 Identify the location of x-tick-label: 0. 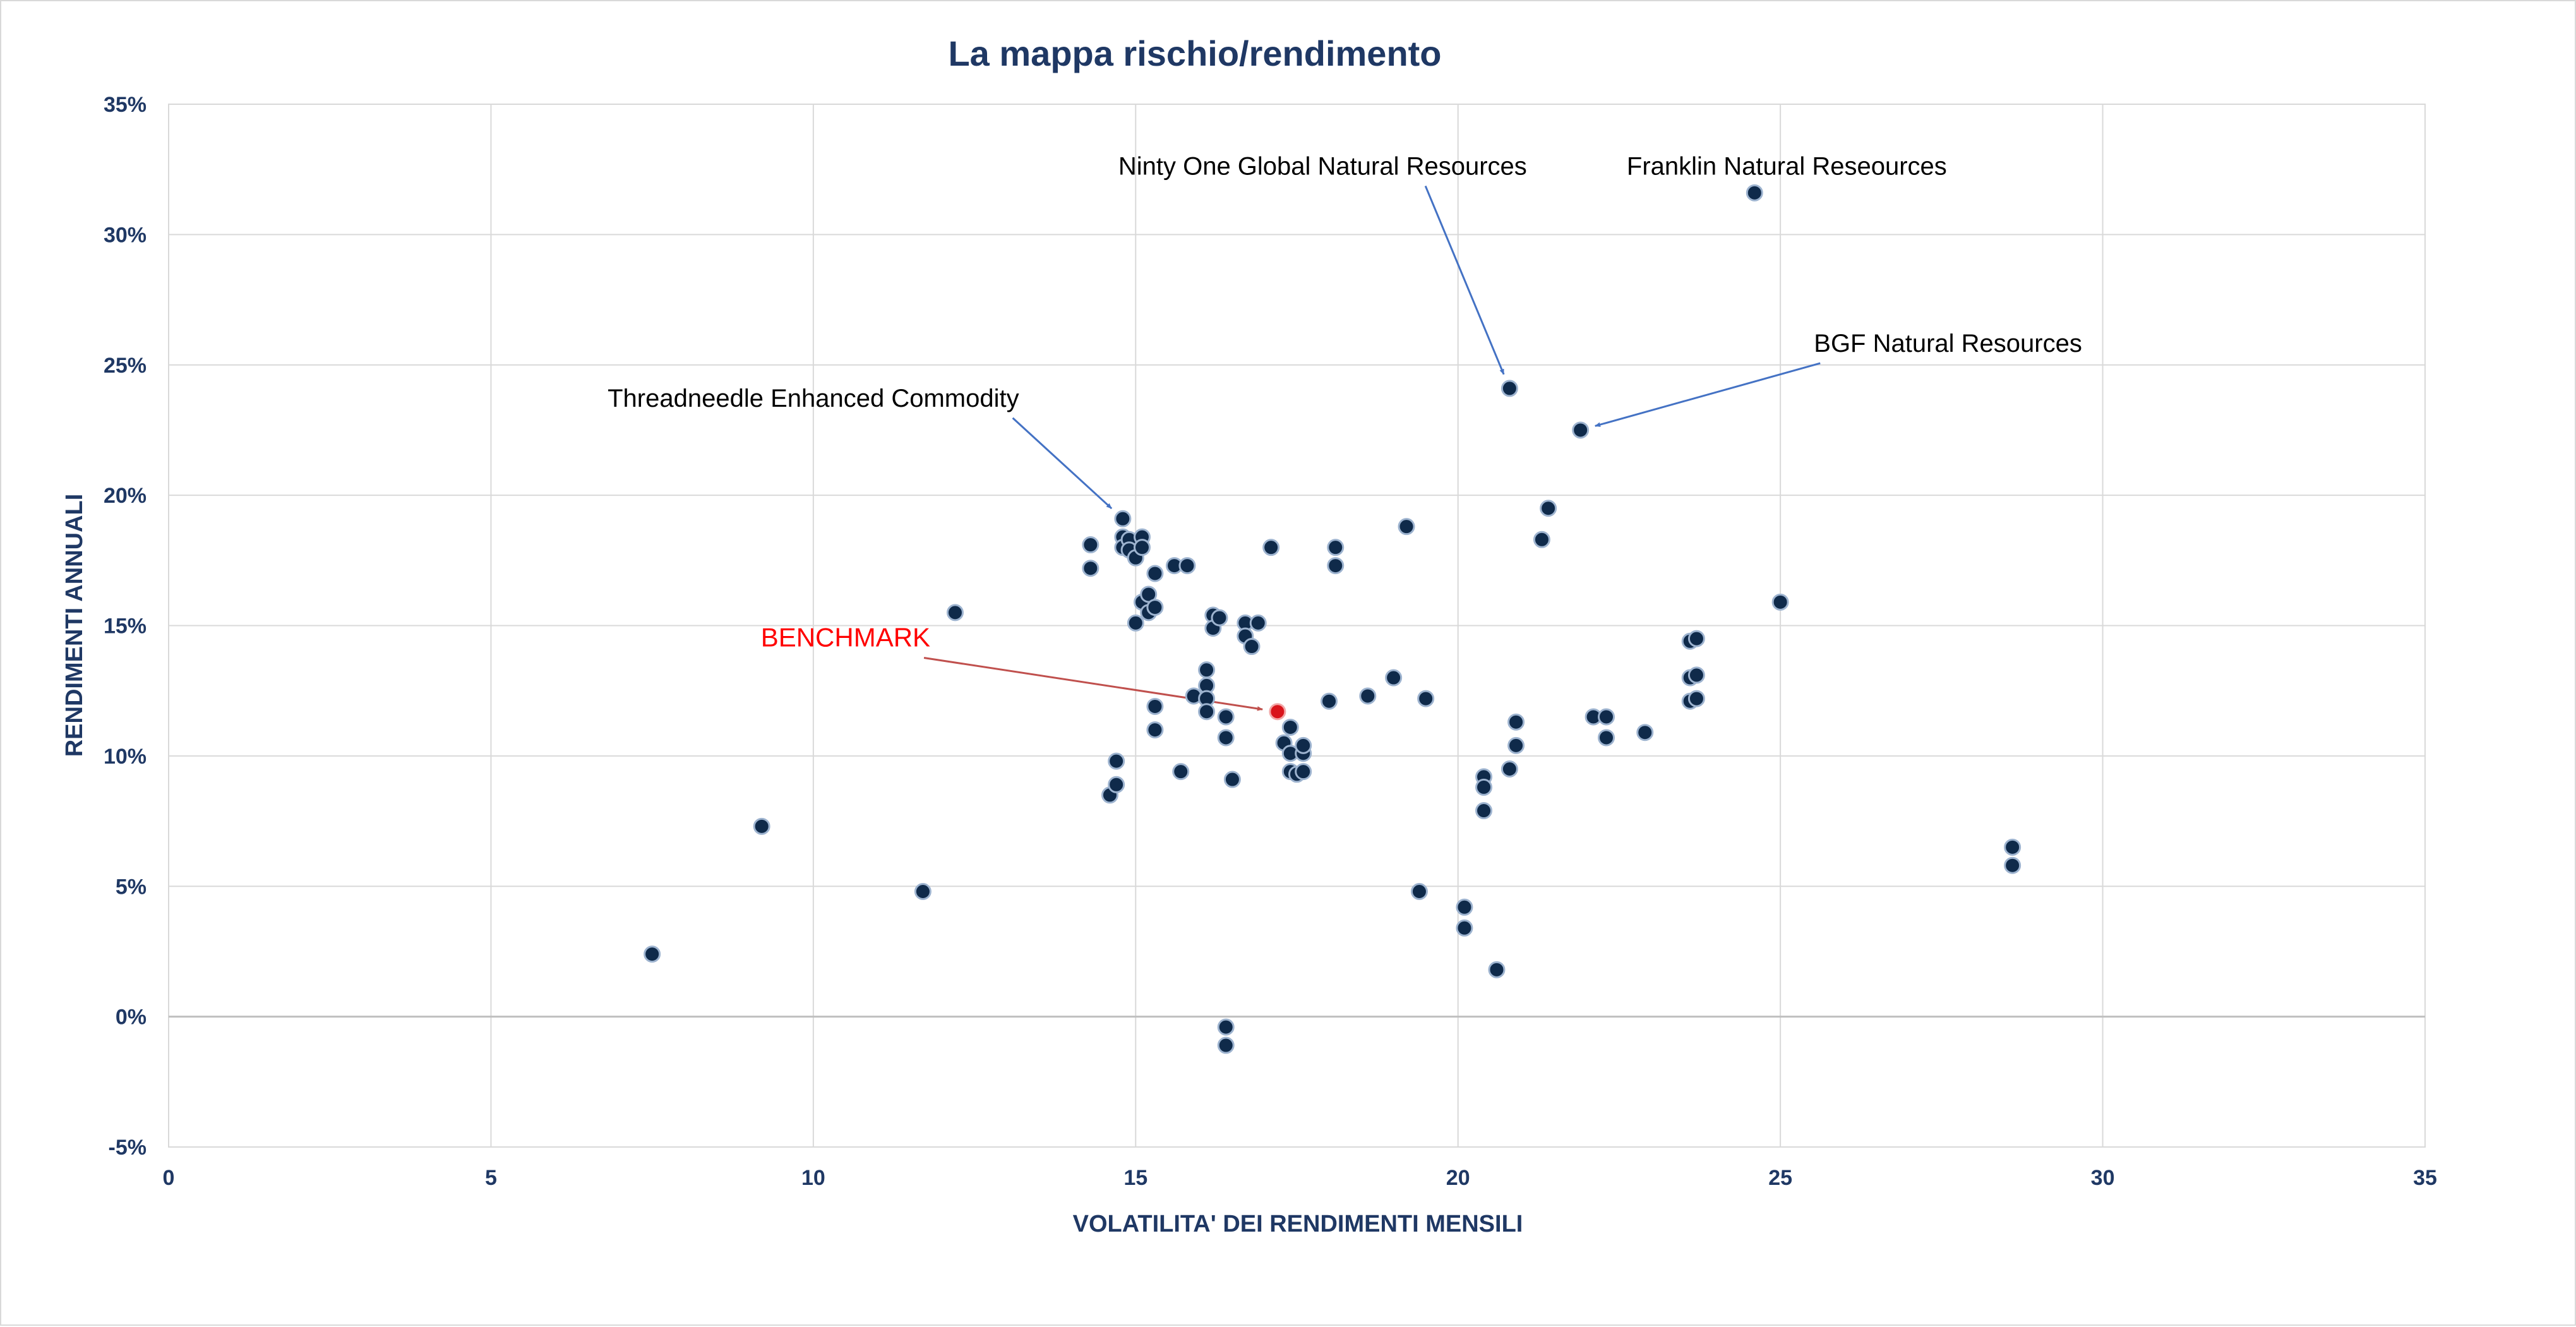
(169, 1178).